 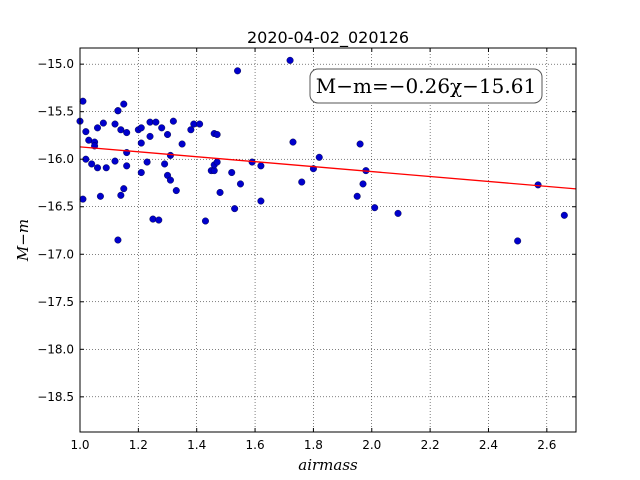 What do you see at coordinates (55, 207) in the screenshot?
I see `y-tick-label: −16.5` at bounding box center [55, 207].